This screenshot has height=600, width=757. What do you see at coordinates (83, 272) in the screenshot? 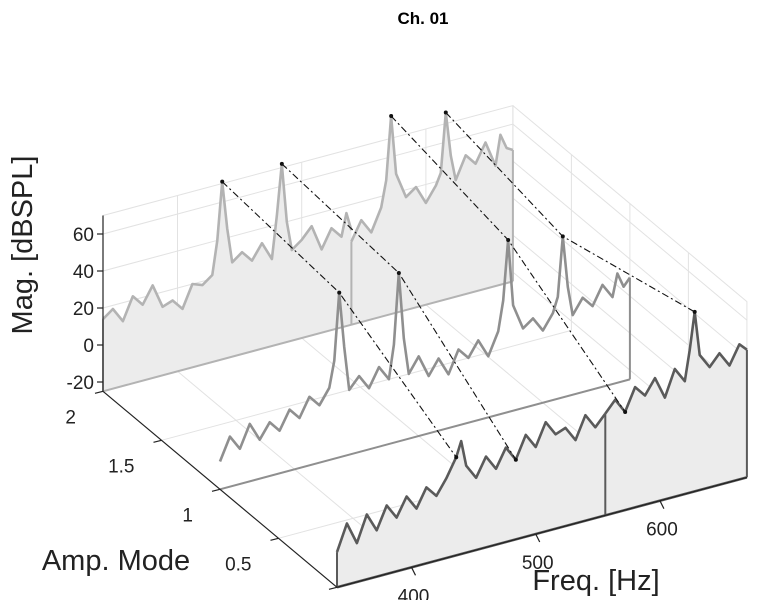
I see `z-tick-label: 40` at bounding box center [83, 272].